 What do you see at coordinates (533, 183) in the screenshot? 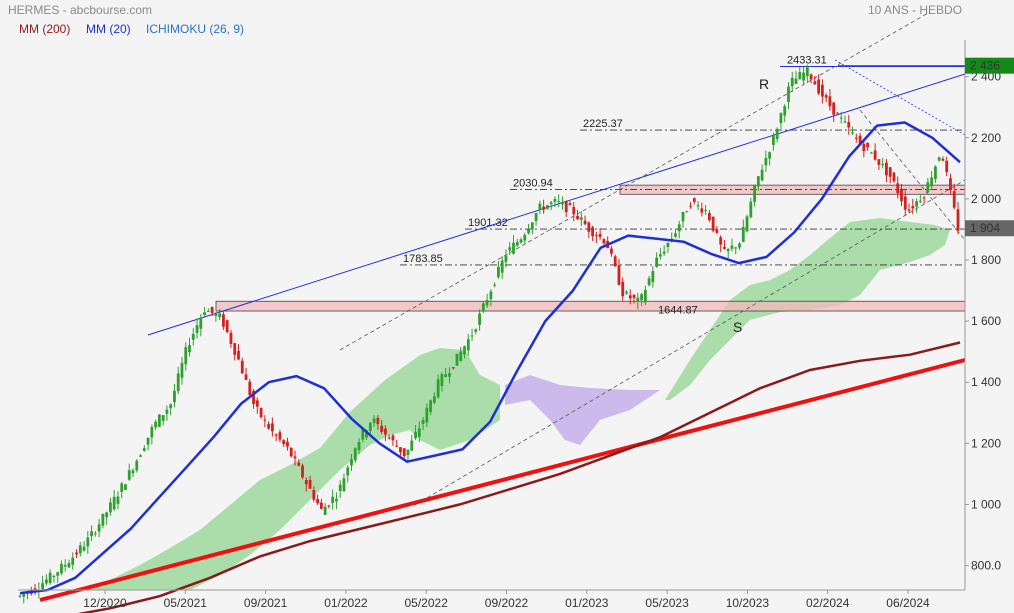
I see `level-label: 2030.94` at bounding box center [533, 183].